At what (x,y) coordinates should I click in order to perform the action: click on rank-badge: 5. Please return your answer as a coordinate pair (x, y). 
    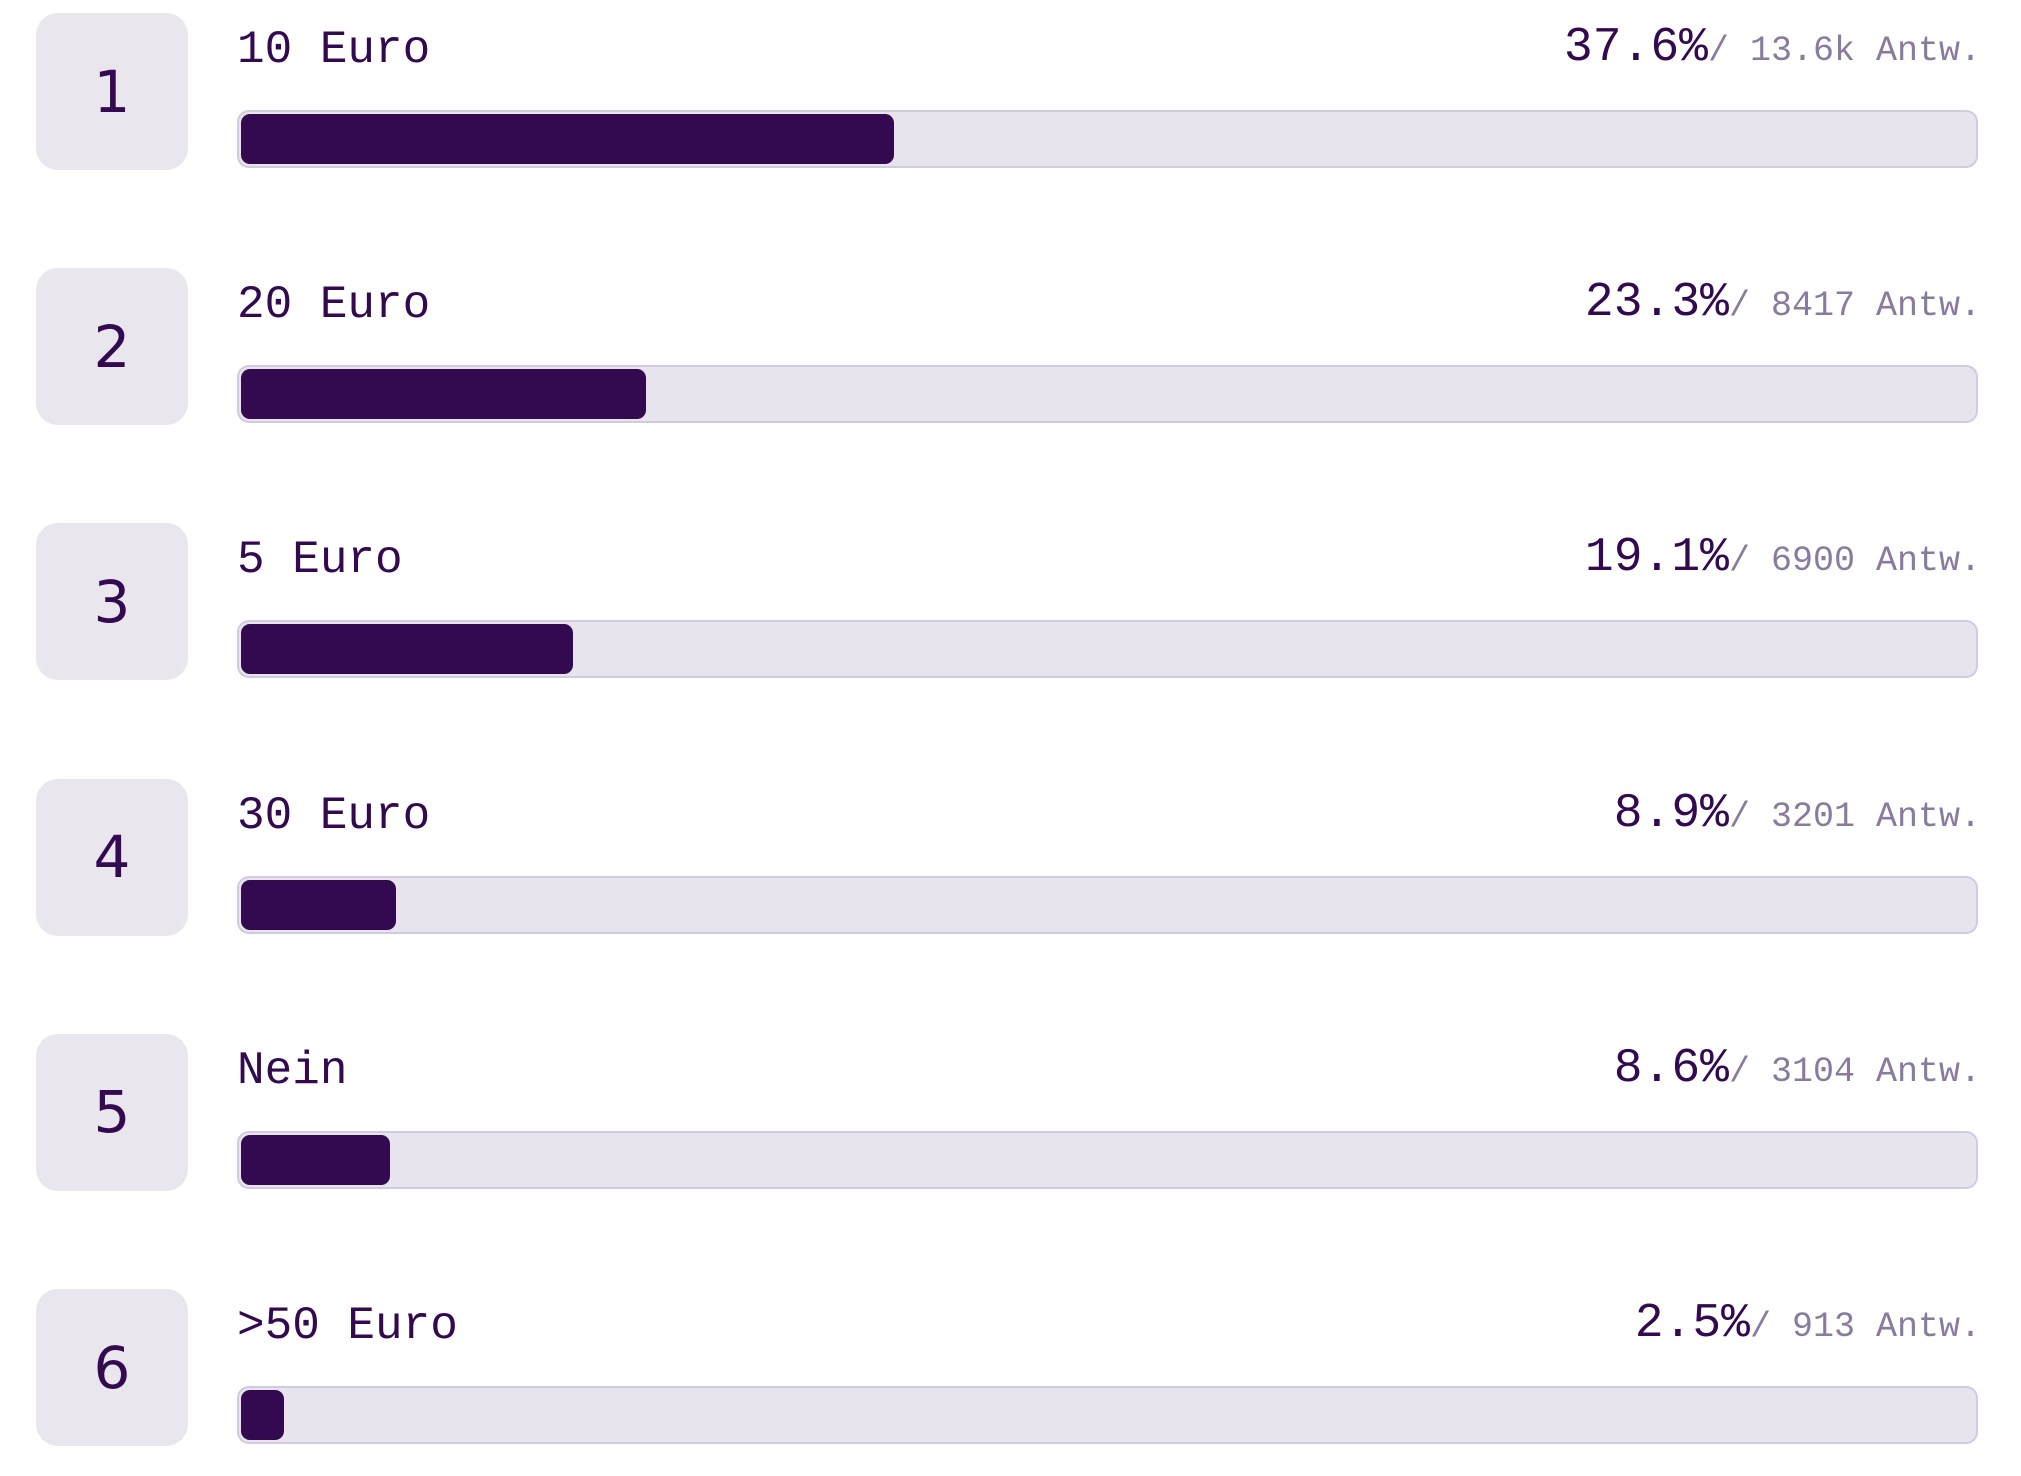
    Looking at the image, I should click on (112, 1112).